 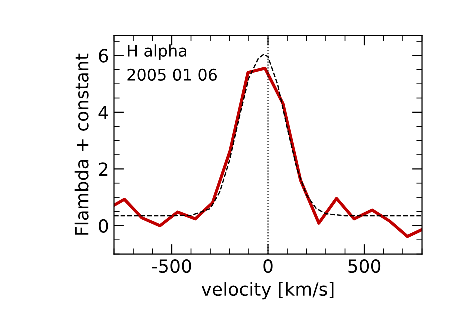 I want to click on annotation: H alpha, so click(x=157, y=52).